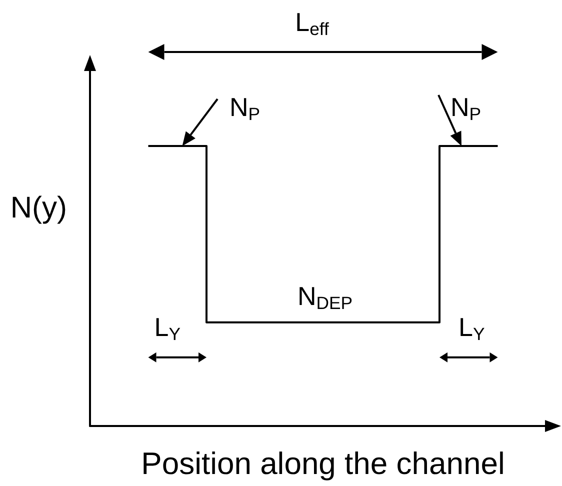  I want to click on x-axis-title: Position along the channel, so click(323, 463).